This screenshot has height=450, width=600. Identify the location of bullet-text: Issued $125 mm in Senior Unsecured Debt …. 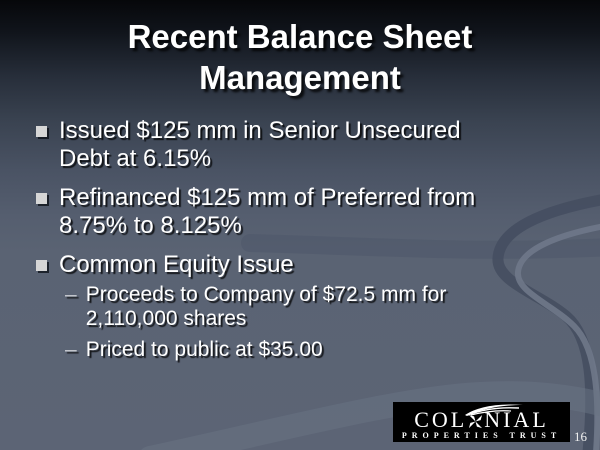
(260, 145).